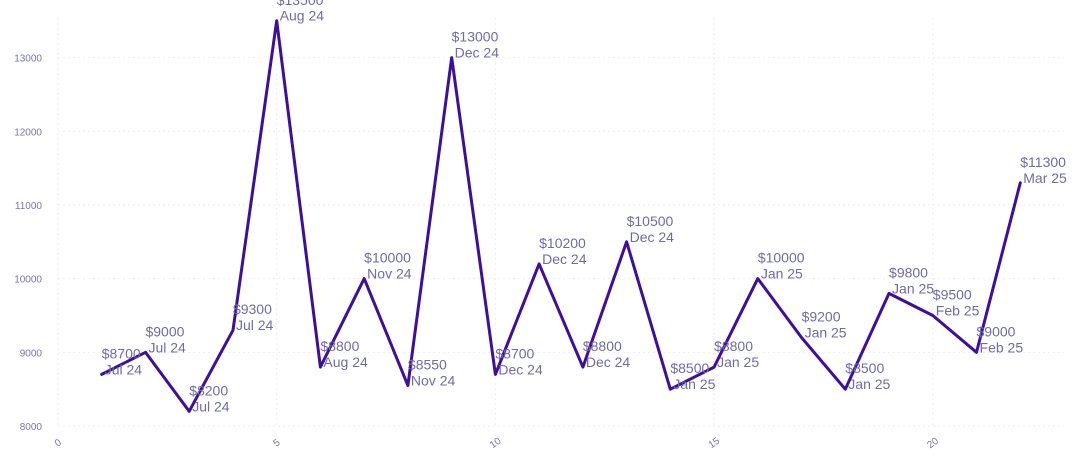  Describe the element at coordinates (300, 4) in the screenshot. I see `data-label-price: $13500` at that location.